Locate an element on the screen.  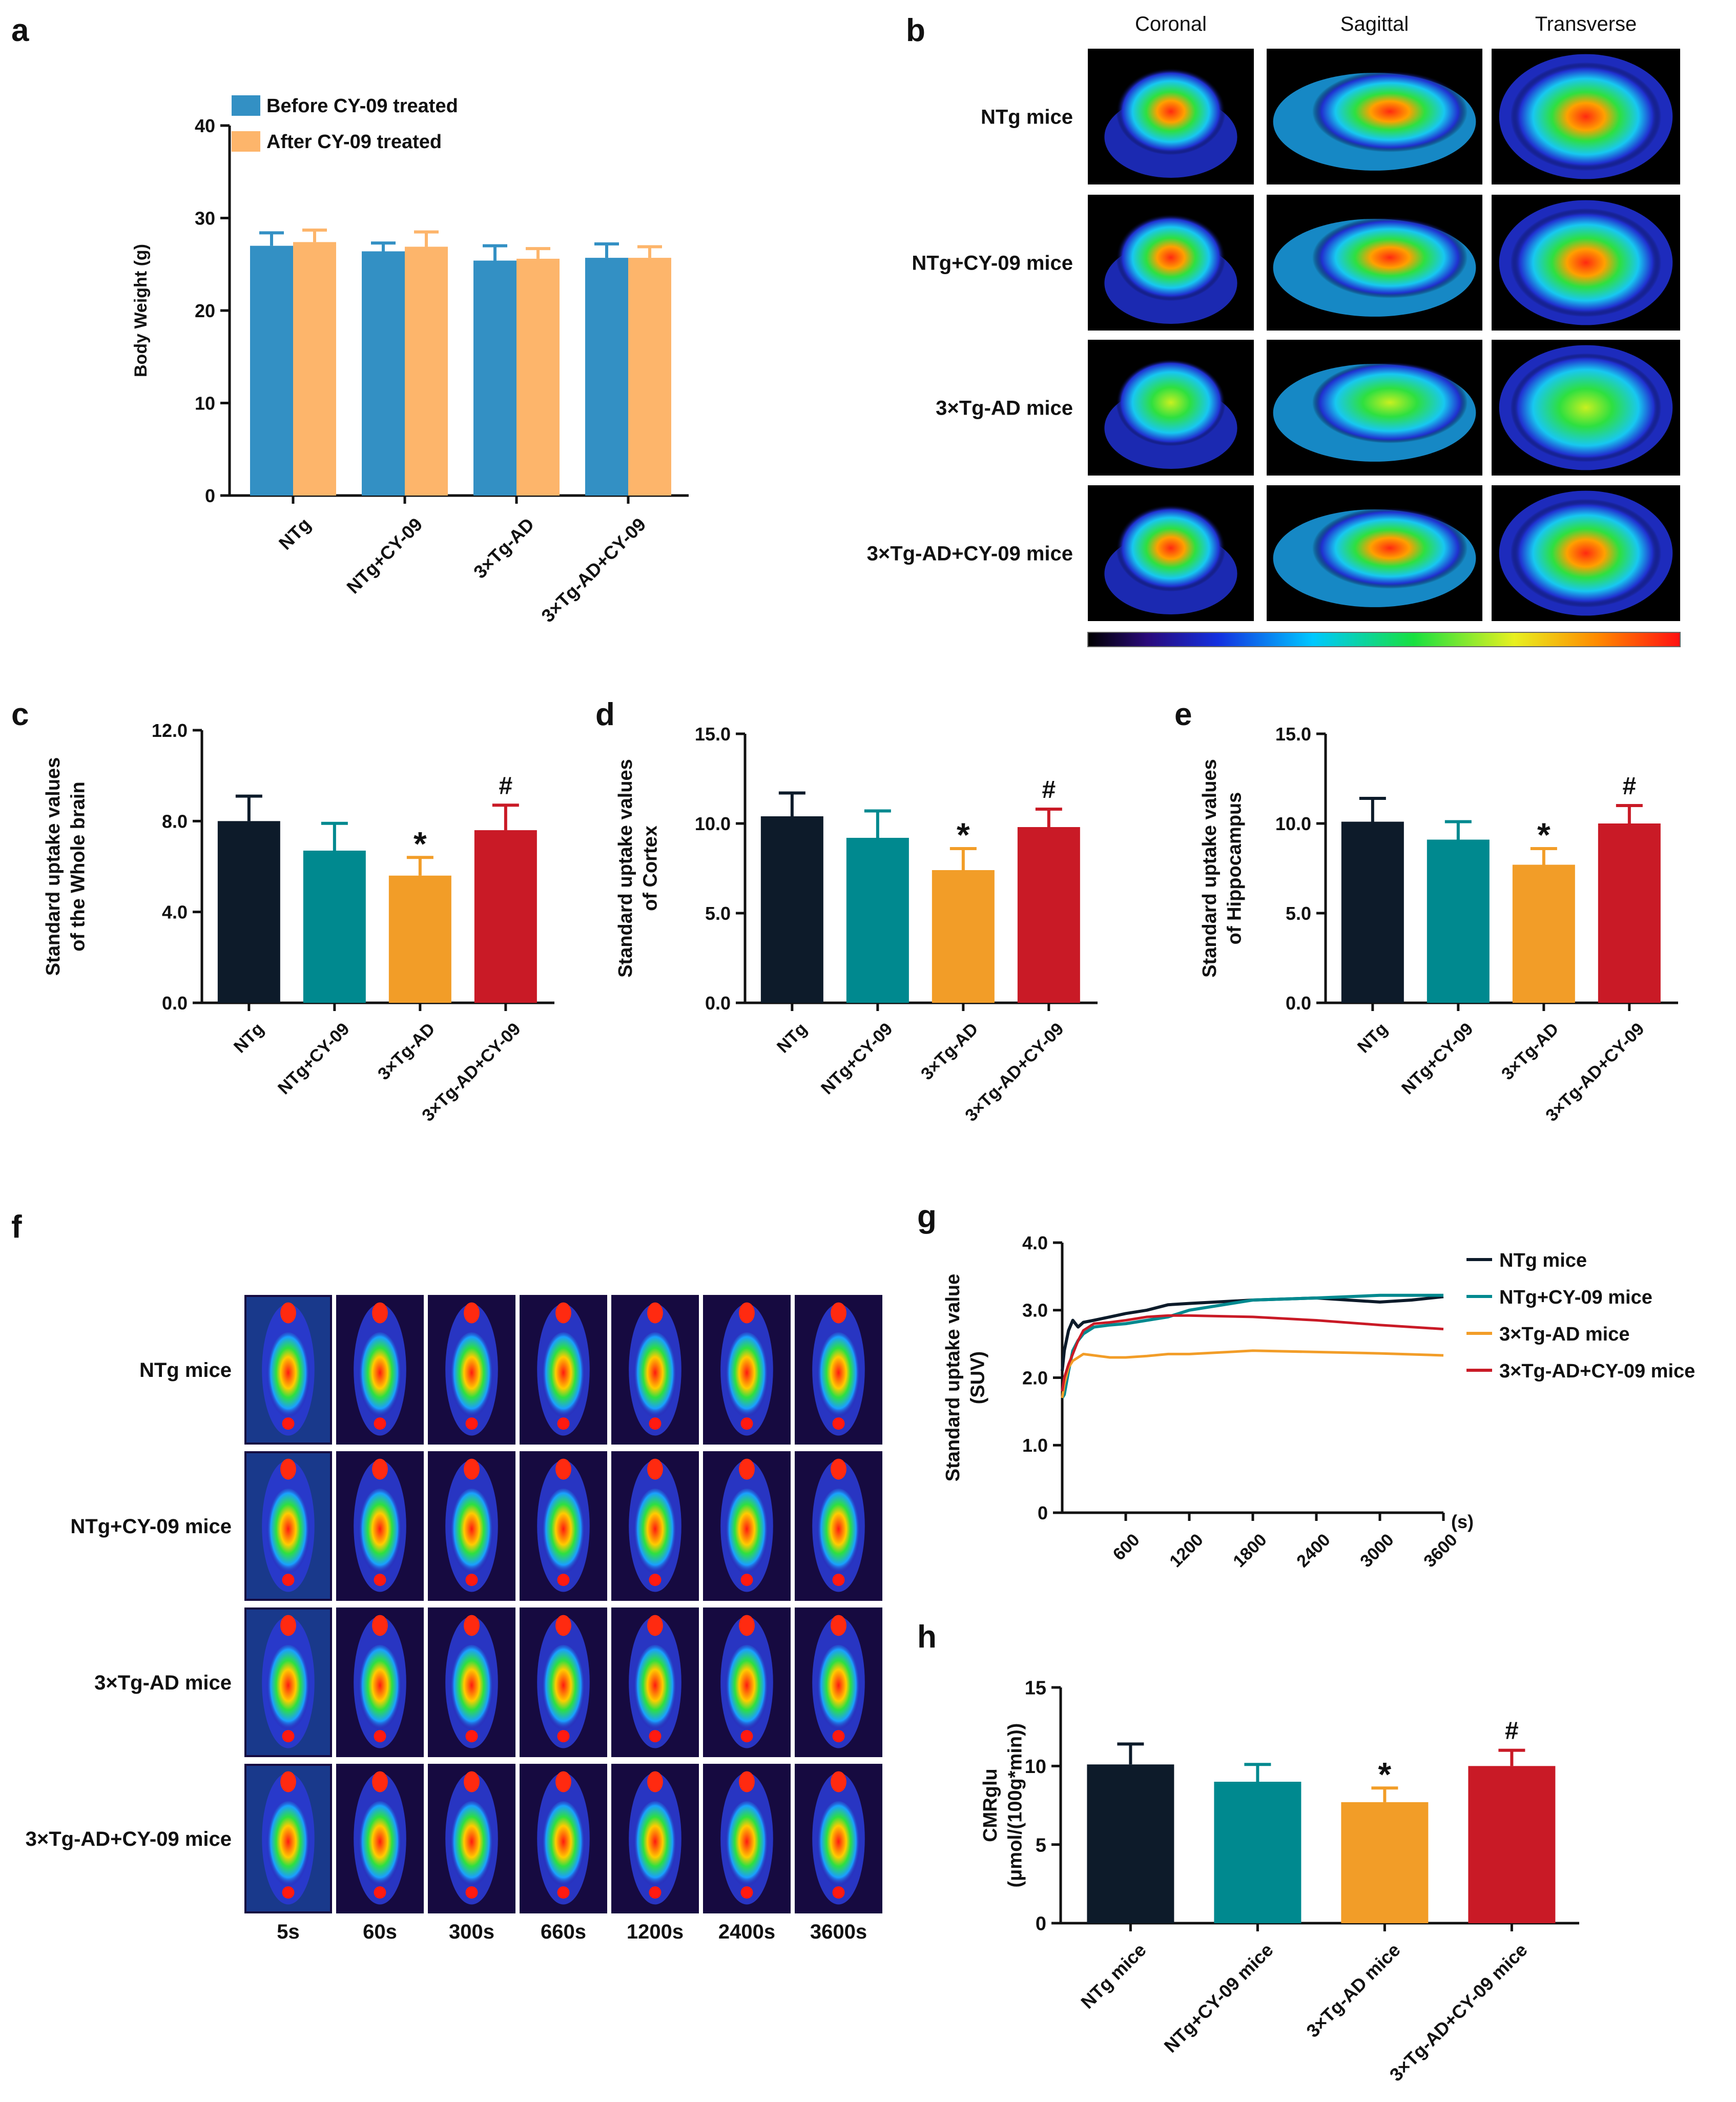
panel-g-x-tick-label: 3600 is located at coordinates (1440, 1551).